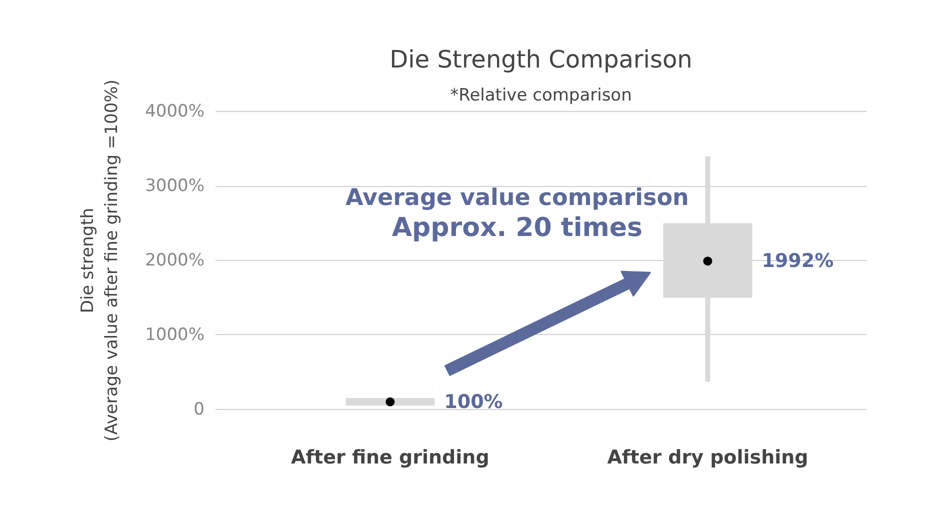  What do you see at coordinates (390, 457) in the screenshot?
I see `x-tick-label: After fine grinding` at bounding box center [390, 457].